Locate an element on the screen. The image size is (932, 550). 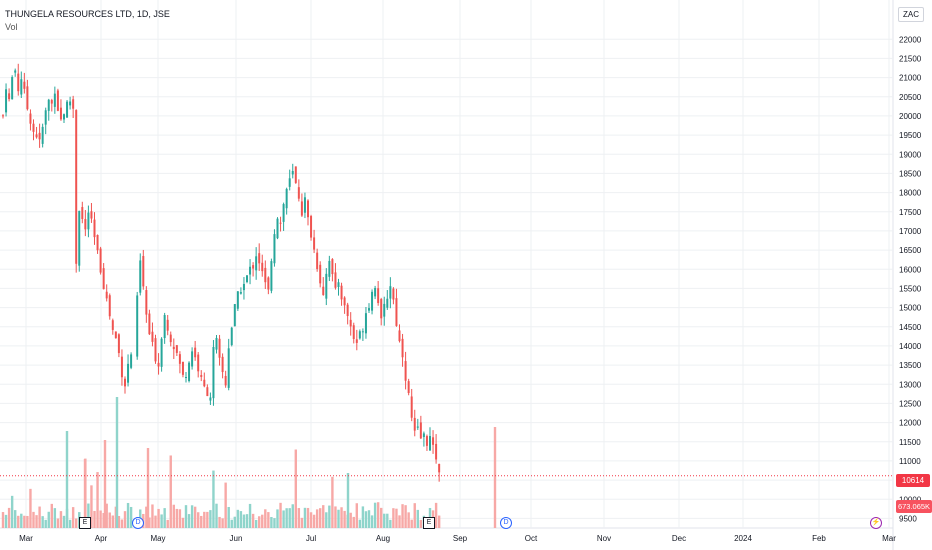
y-tick-label: 19000 is located at coordinates (910, 154).